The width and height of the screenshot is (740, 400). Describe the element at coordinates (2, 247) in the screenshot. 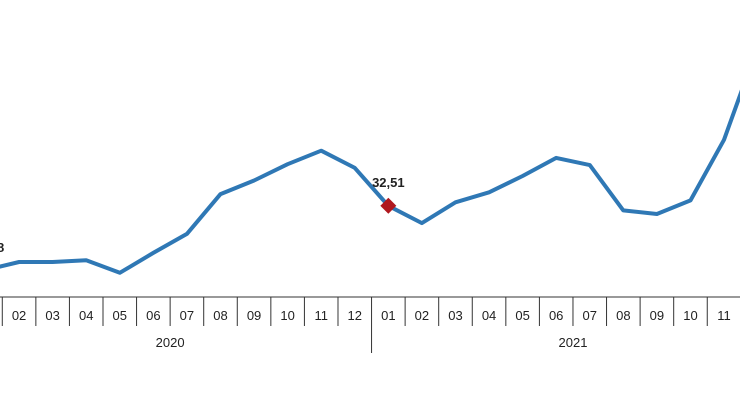

I see `data-label-partial: 8` at that location.